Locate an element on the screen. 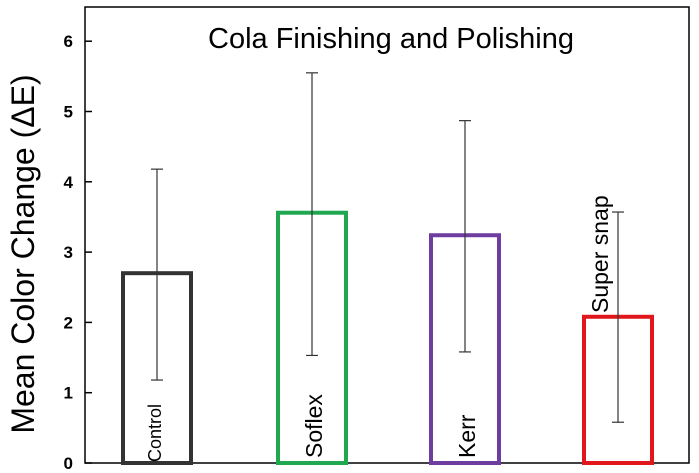 The width and height of the screenshot is (699, 473). y-tick-label: 6 is located at coordinates (68, 41).